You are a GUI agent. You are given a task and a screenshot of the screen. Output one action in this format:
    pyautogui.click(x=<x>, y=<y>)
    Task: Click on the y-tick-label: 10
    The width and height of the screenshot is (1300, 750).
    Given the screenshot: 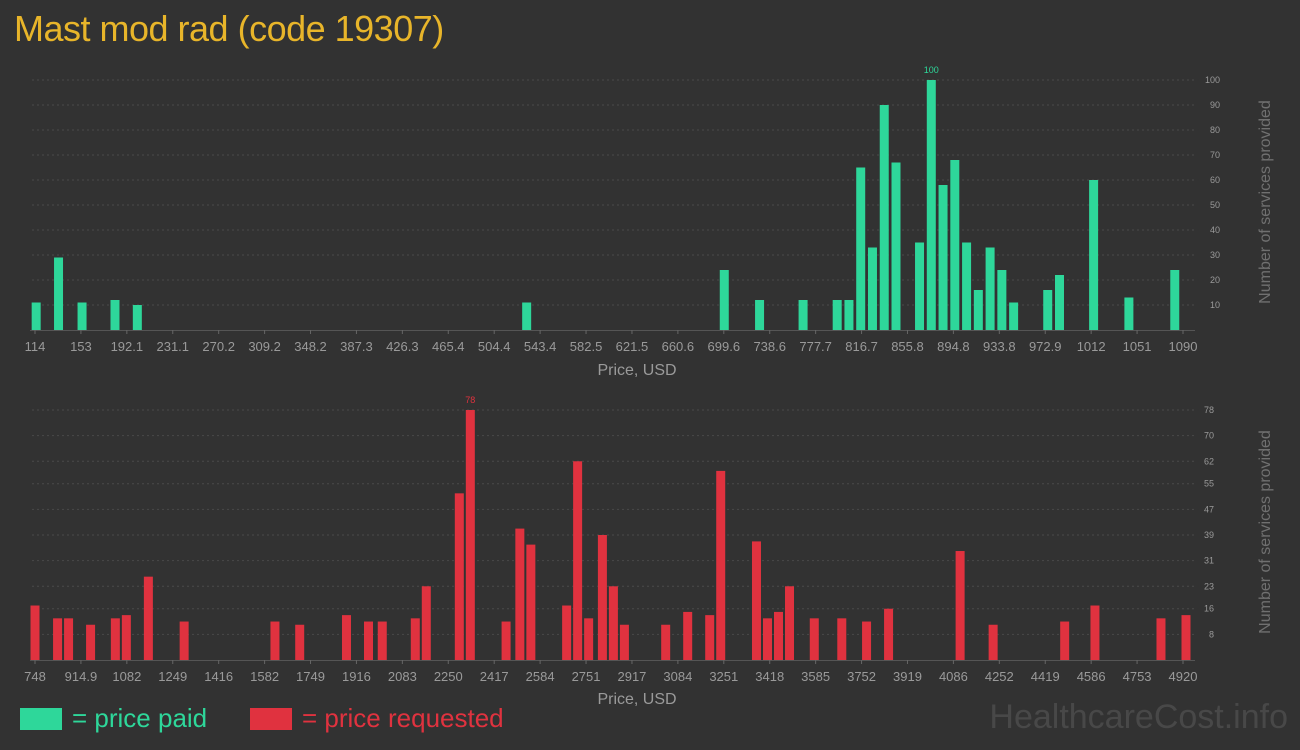 What is the action you would take?
    pyautogui.click(x=1215, y=305)
    